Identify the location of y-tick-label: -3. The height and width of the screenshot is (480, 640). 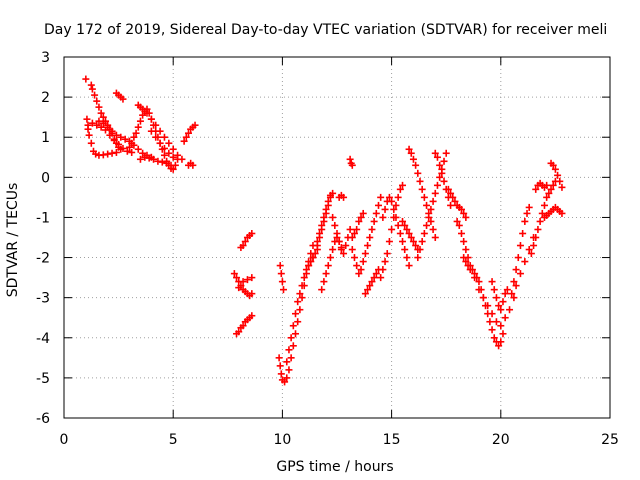
(43, 299).